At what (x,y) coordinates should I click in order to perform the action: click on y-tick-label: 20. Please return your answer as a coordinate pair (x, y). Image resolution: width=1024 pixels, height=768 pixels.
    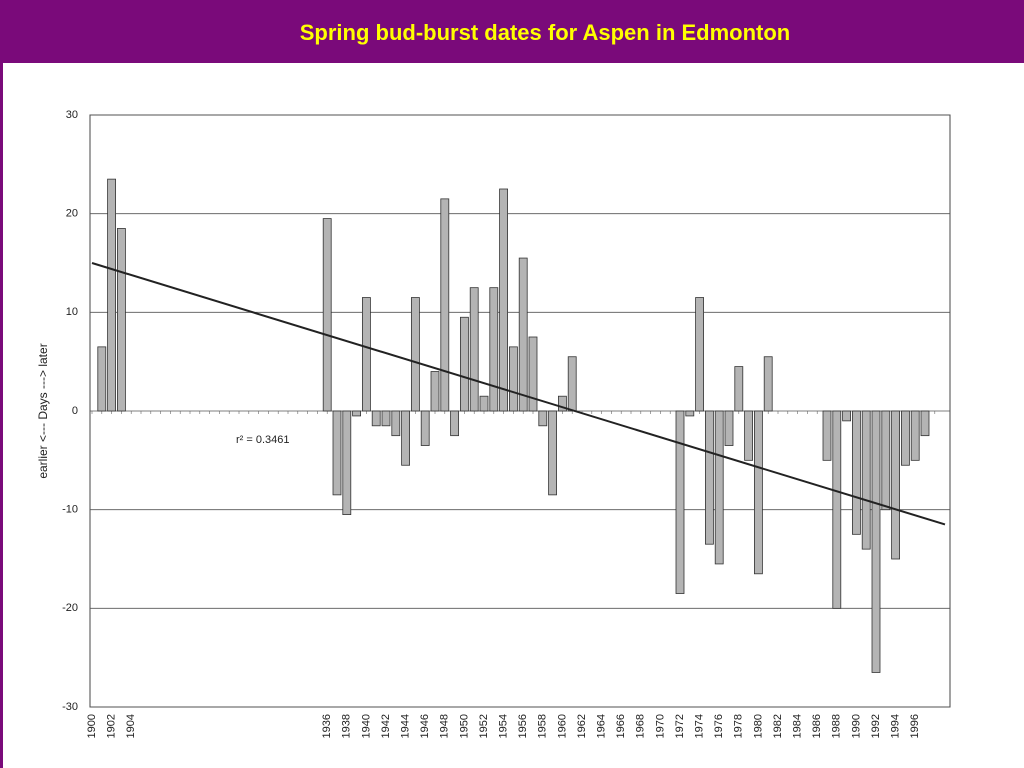
    Looking at the image, I should click on (72, 214).